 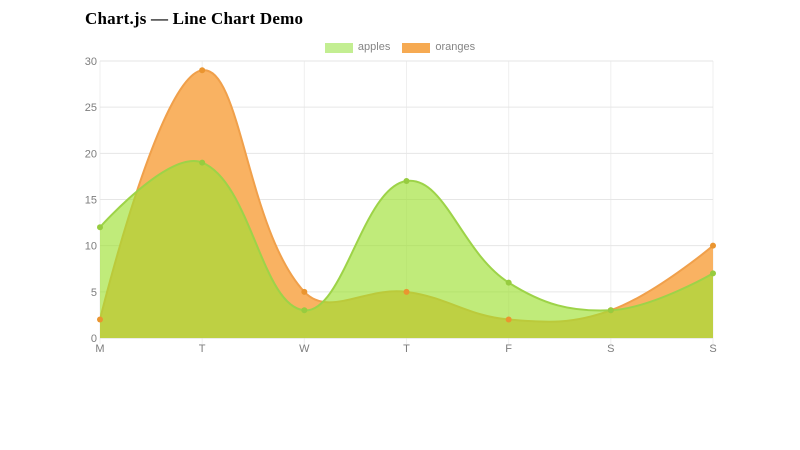 What do you see at coordinates (304, 349) in the screenshot?
I see `x-tick-label: W` at bounding box center [304, 349].